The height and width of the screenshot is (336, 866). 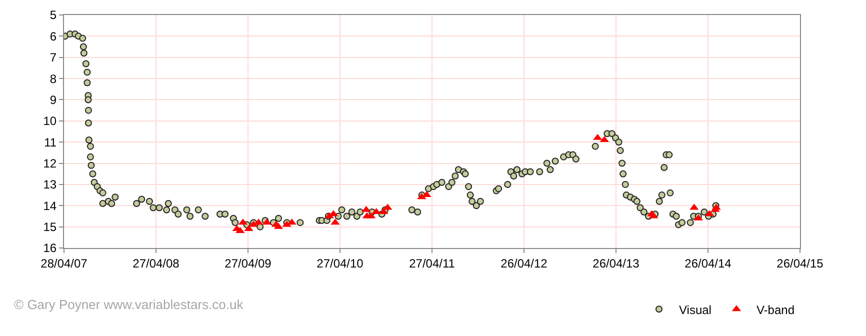 I want to click on y-tick-label: 7, so click(x=53, y=57).